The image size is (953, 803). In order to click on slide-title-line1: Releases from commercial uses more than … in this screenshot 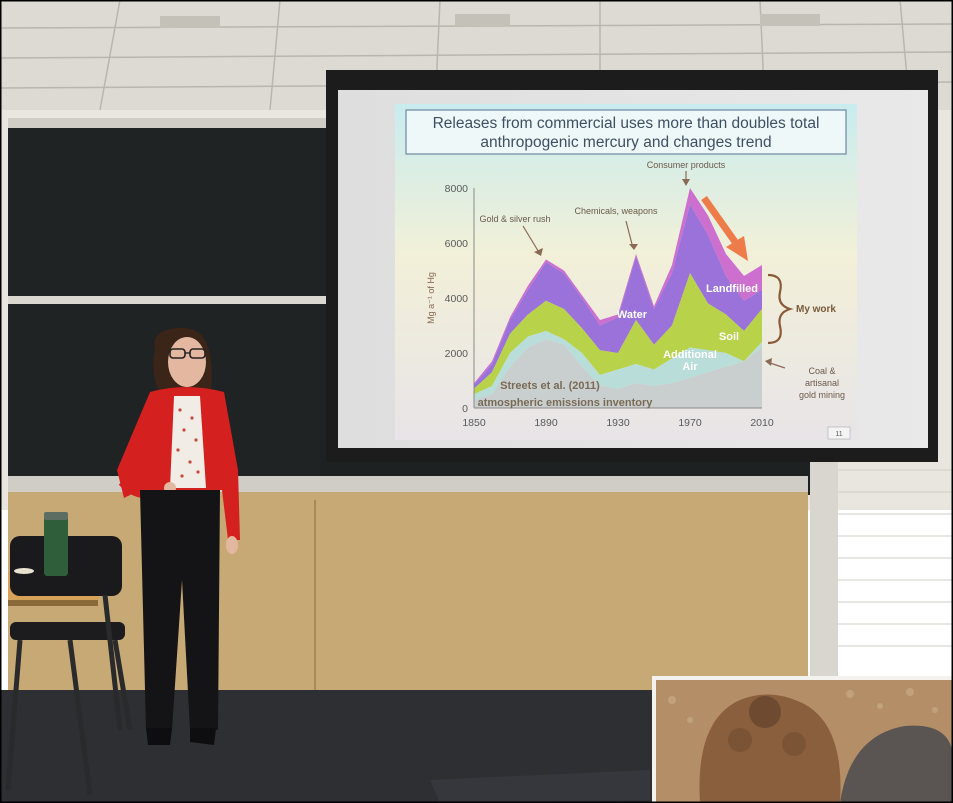, I will do `click(626, 123)`.